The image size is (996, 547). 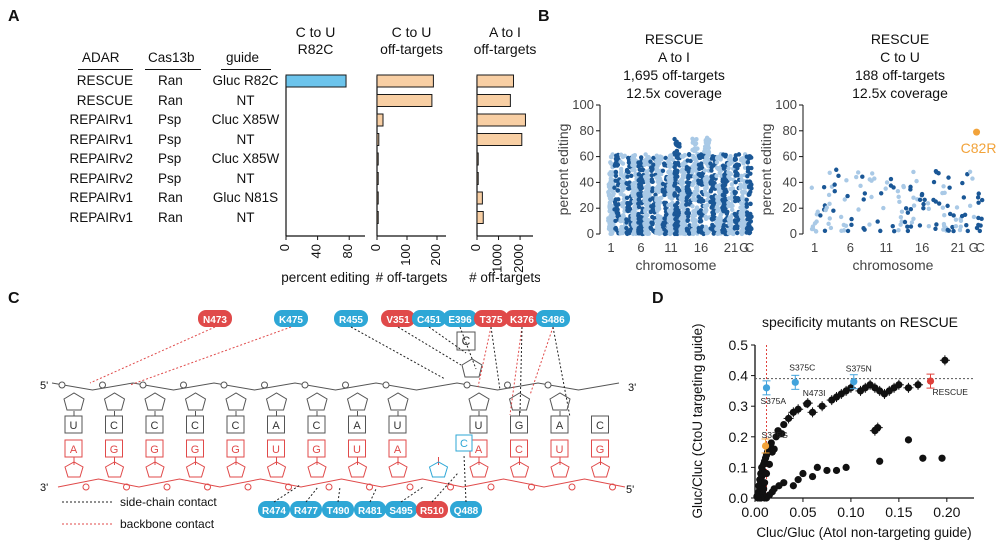 I want to click on table-cell-guide: NT, so click(x=245, y=139).